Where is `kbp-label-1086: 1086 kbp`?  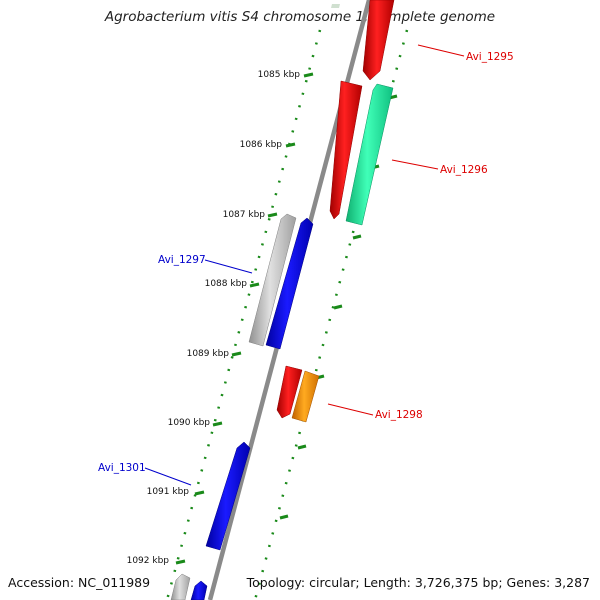 kbp-label-1086: 1086 kbp is located at coordinates (261, 145).